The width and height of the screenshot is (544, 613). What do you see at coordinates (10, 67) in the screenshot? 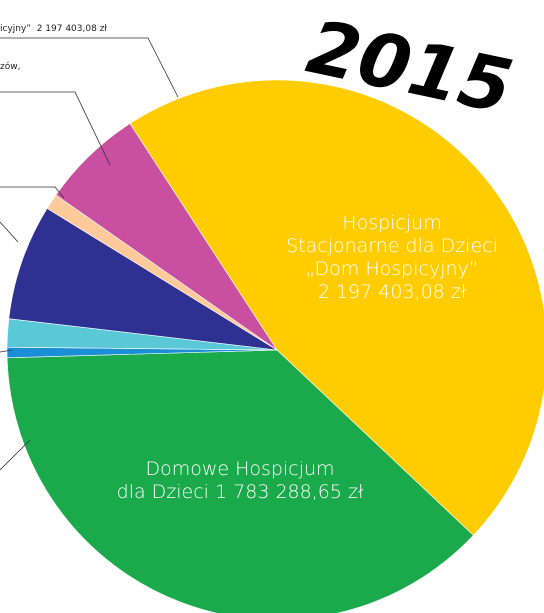
I see `annotation: zów,` at bounding box center [10, 67].